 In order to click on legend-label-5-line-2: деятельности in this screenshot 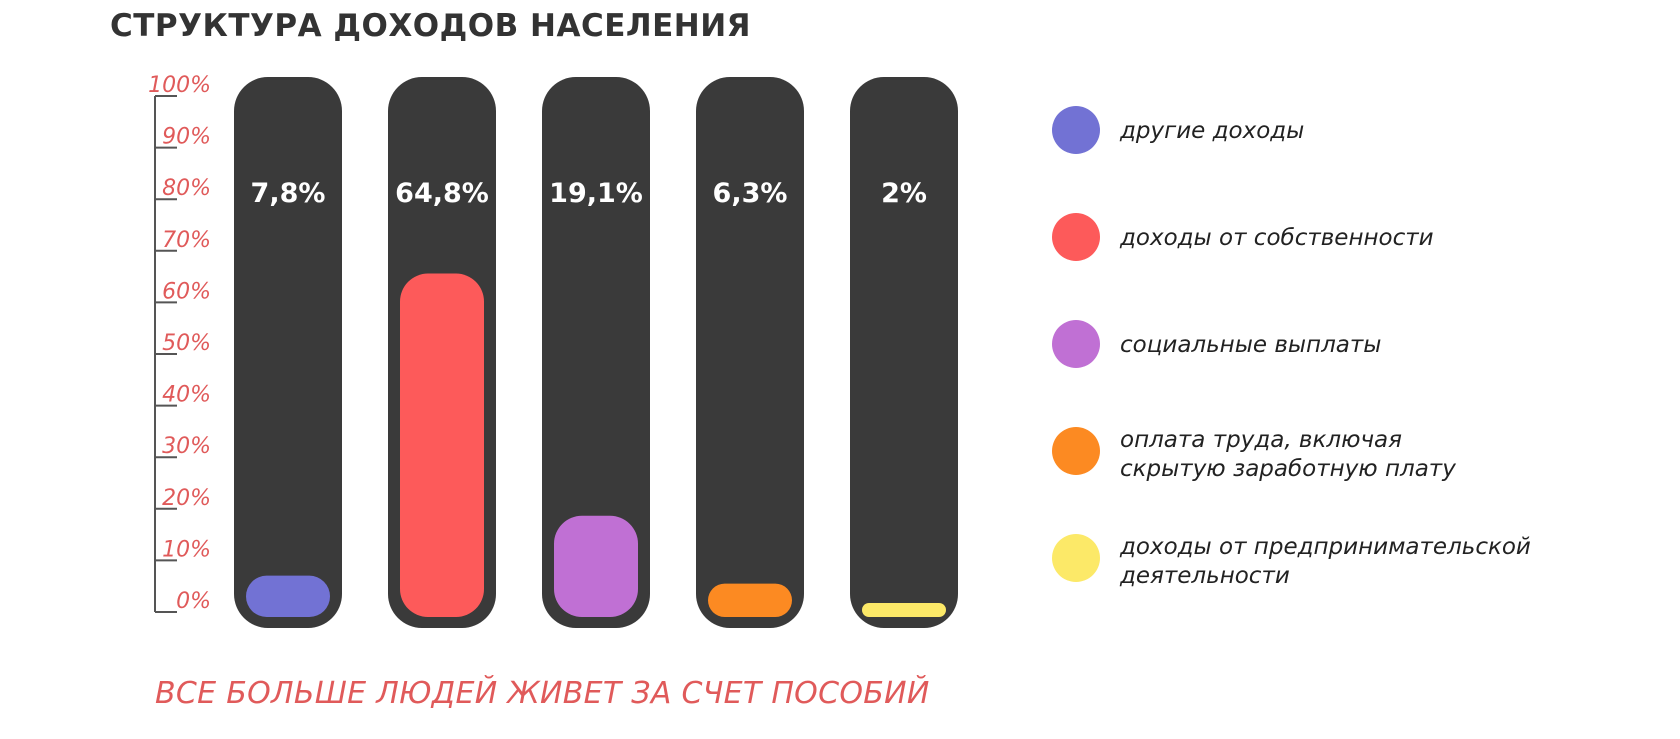, I will do `click(1204, 576)`.